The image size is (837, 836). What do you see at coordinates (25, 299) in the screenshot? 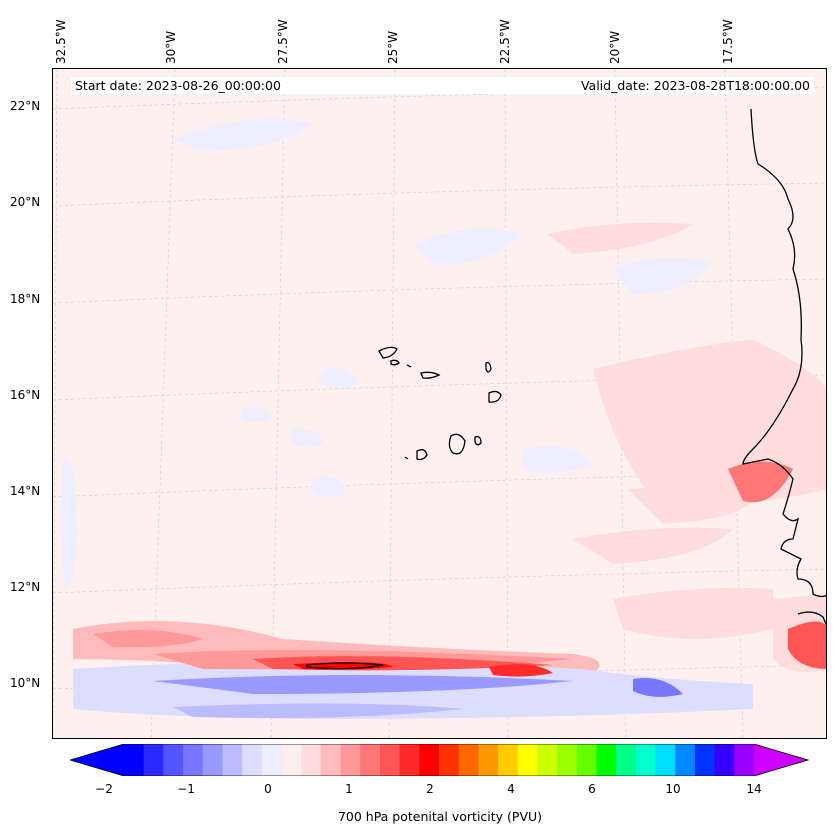
I see `lat-label: 18°N` at bounding box center [25, 299].